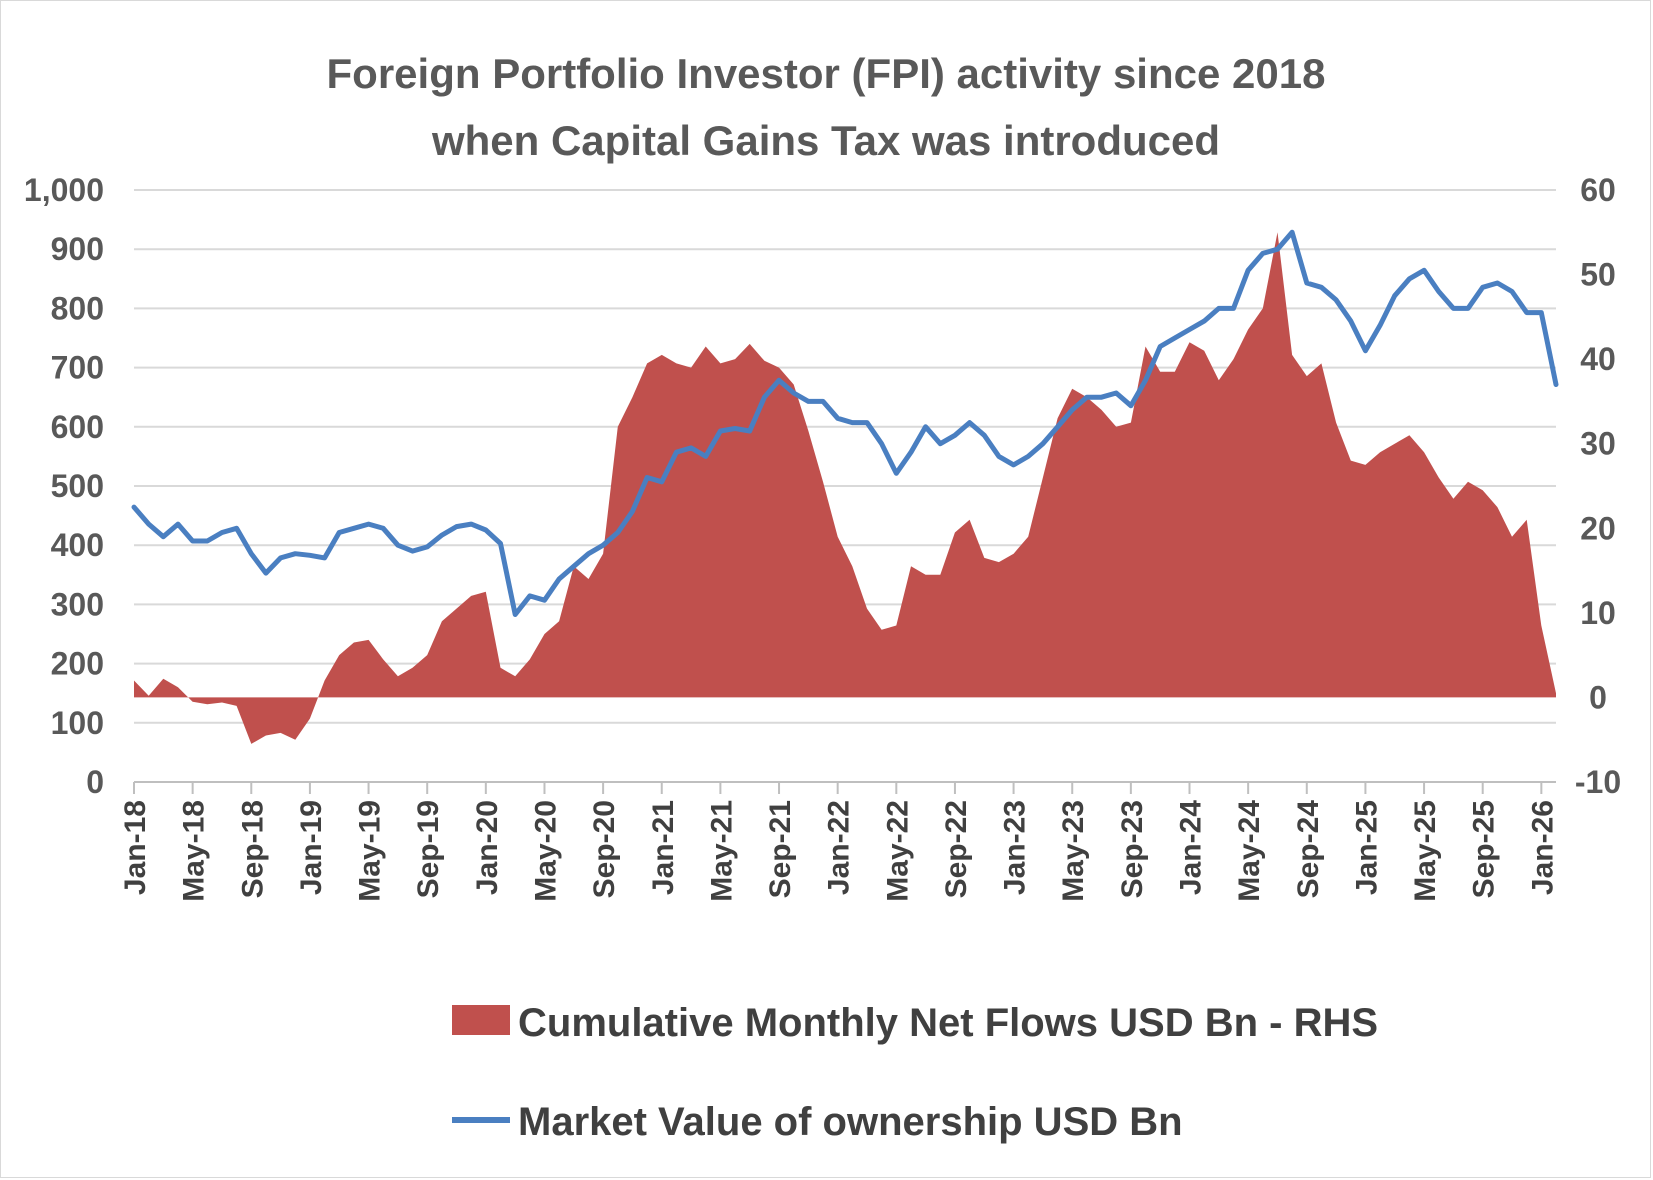 This screenshot has width=1653, height=1180. Describe the element at coordinates (77, 664) in the screenshot. I see `left-tick-label: 200` at that location.